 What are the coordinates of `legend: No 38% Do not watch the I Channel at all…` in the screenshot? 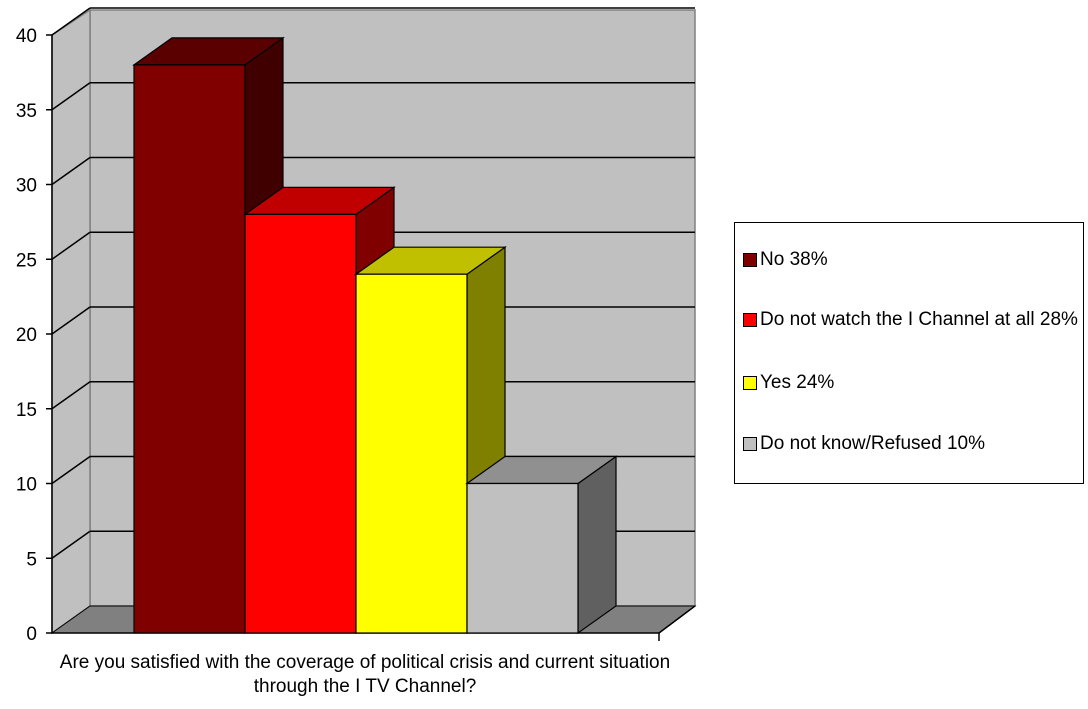 It's located at (909, 353).